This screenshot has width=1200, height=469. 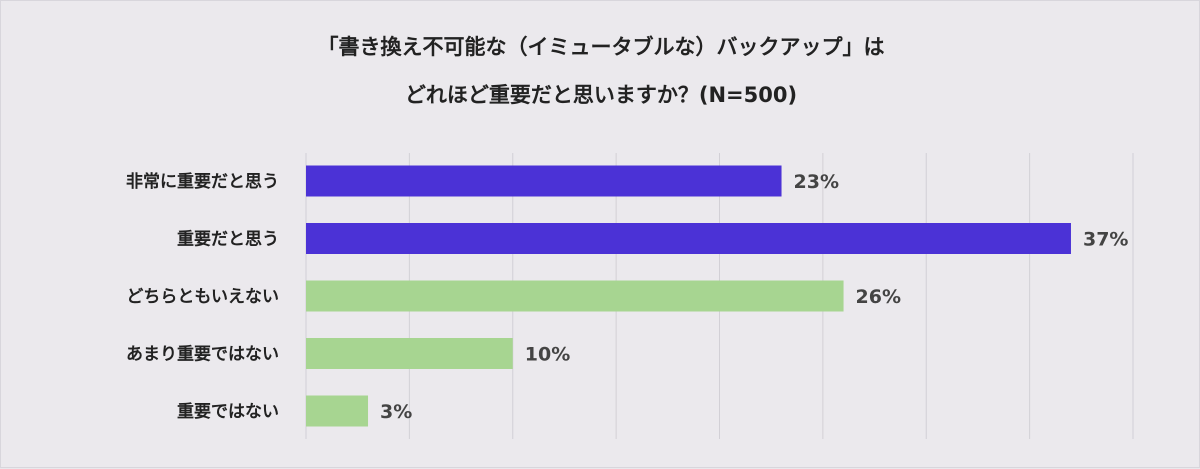 I want to click on value-label-2: 37%, so click(x=1105, y=240).